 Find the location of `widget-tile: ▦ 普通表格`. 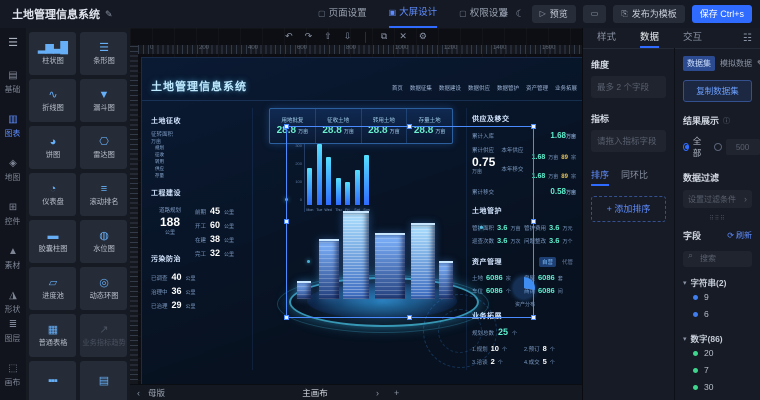

widget-tile: ▦ 普通表格 is located at coordinates (52, 335).